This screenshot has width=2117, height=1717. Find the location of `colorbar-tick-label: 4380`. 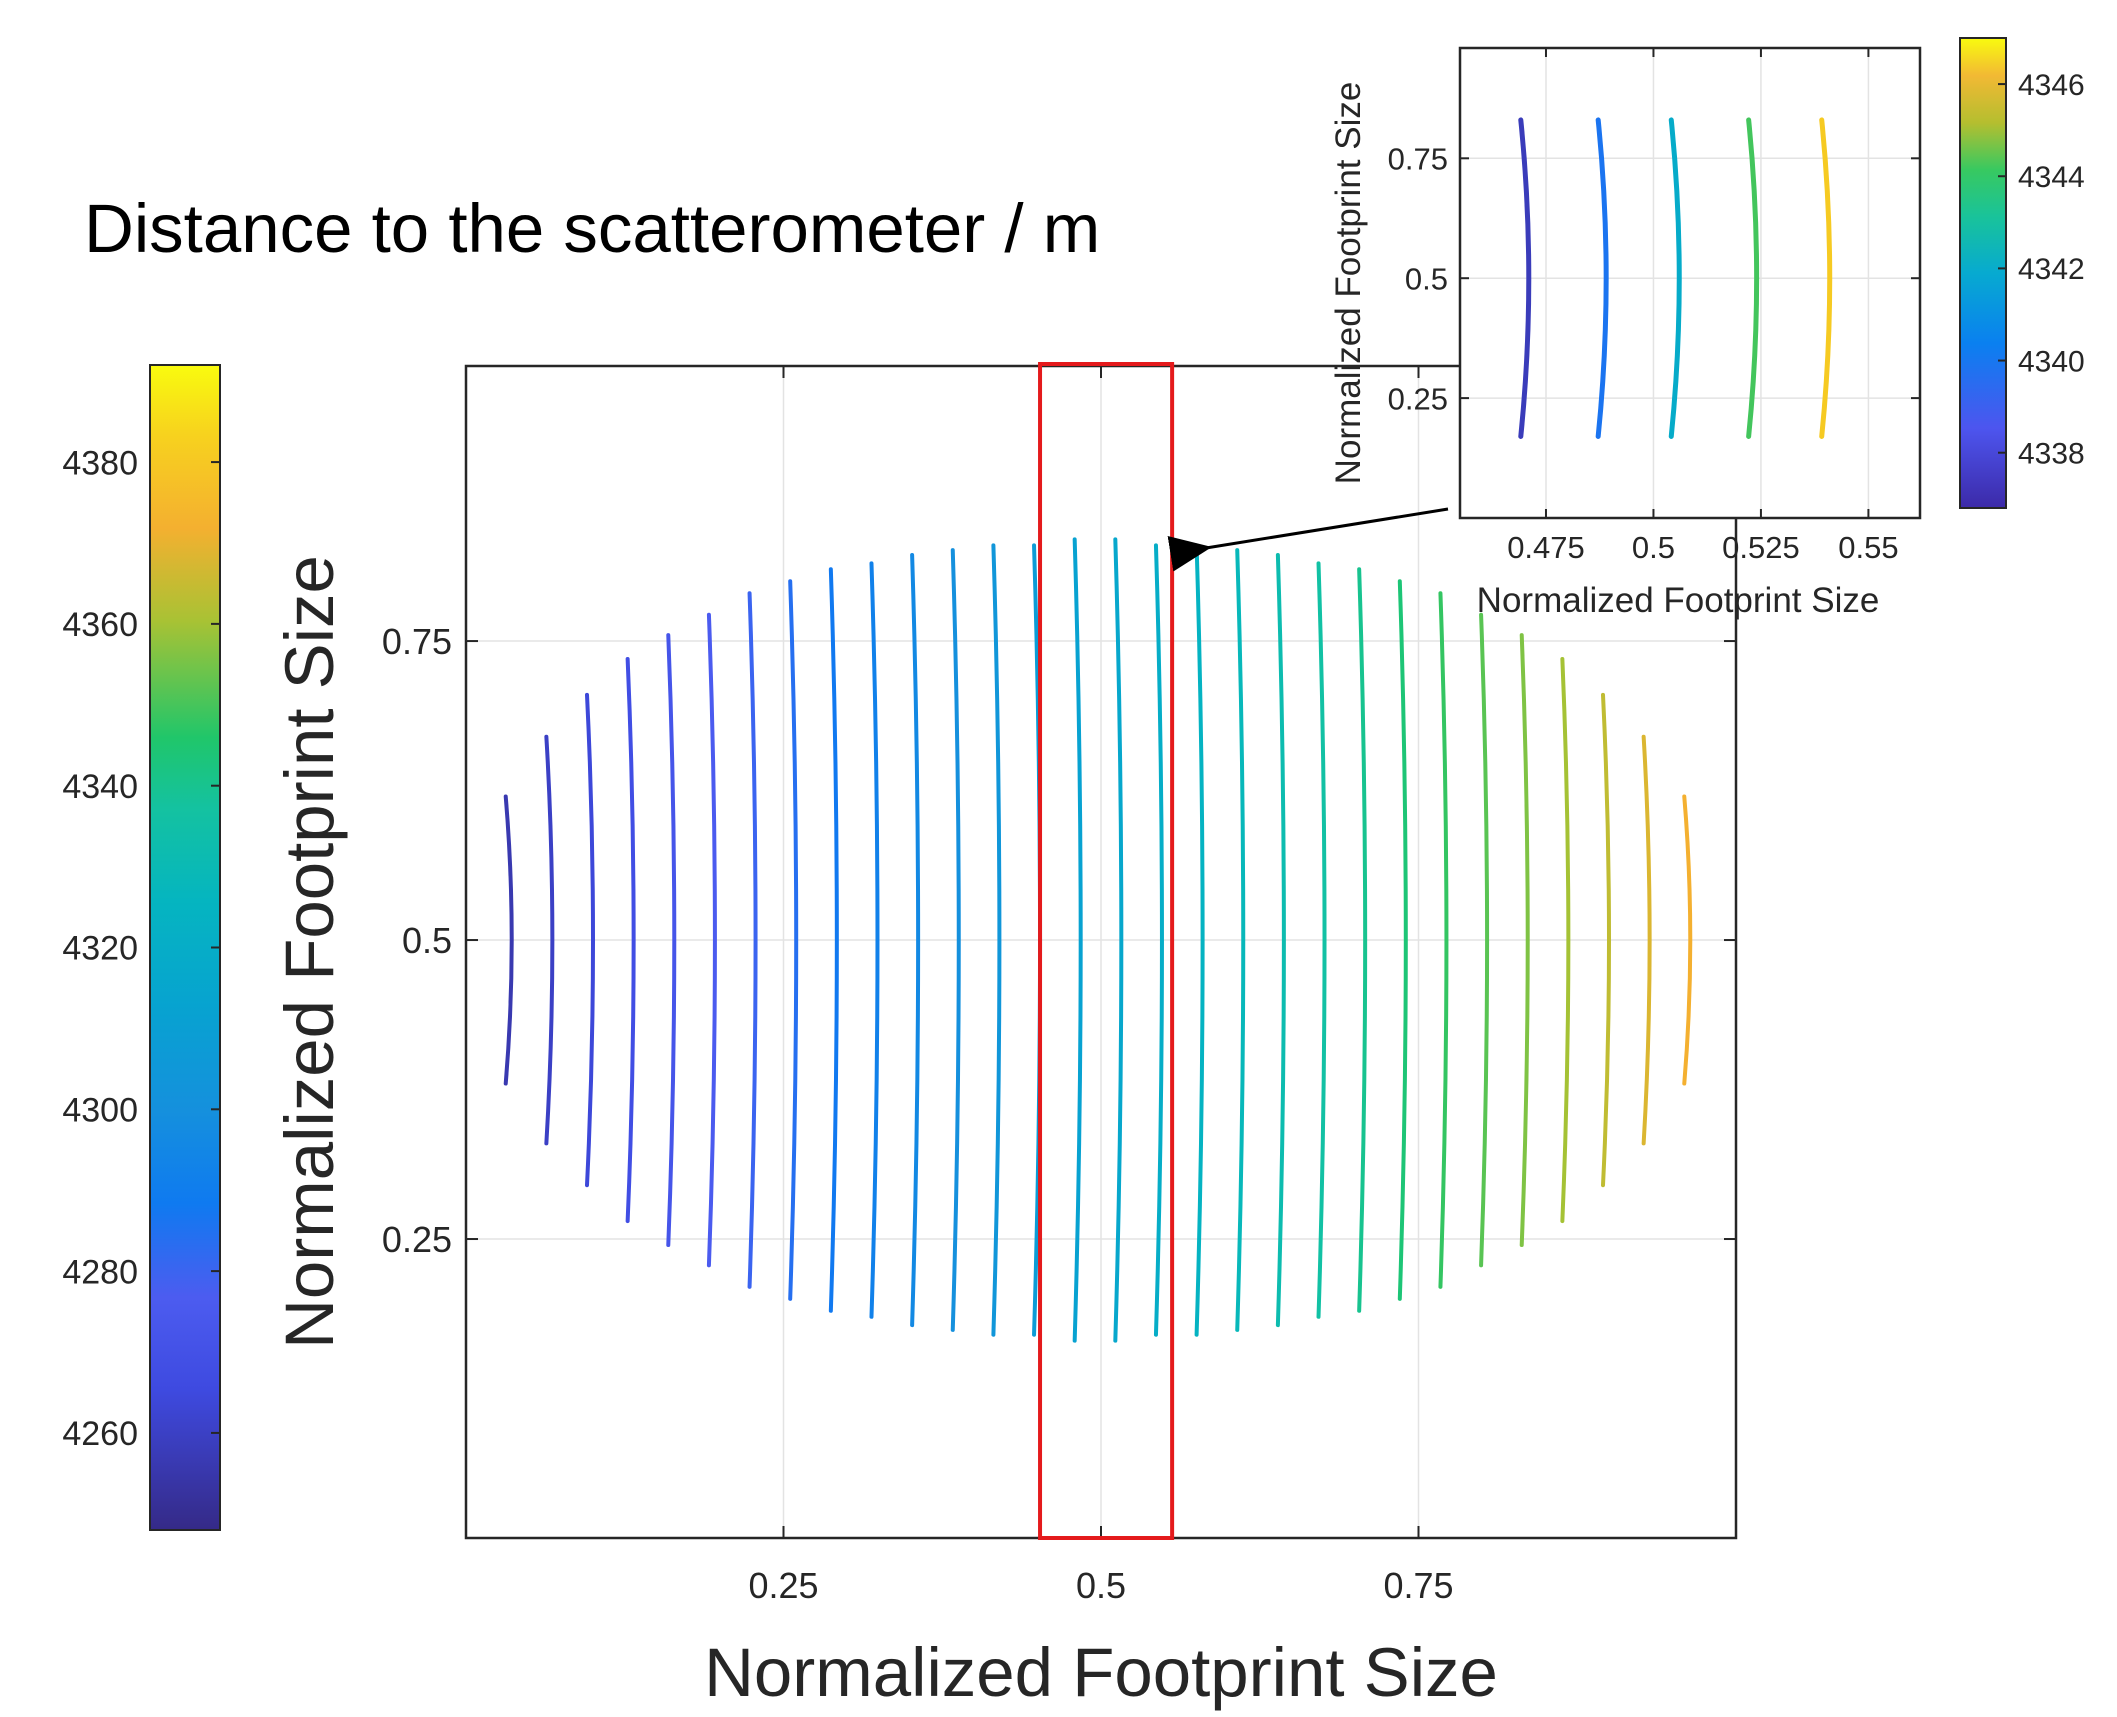

colorbar-tick-label: 4380 is located at coordinates (100, 463).